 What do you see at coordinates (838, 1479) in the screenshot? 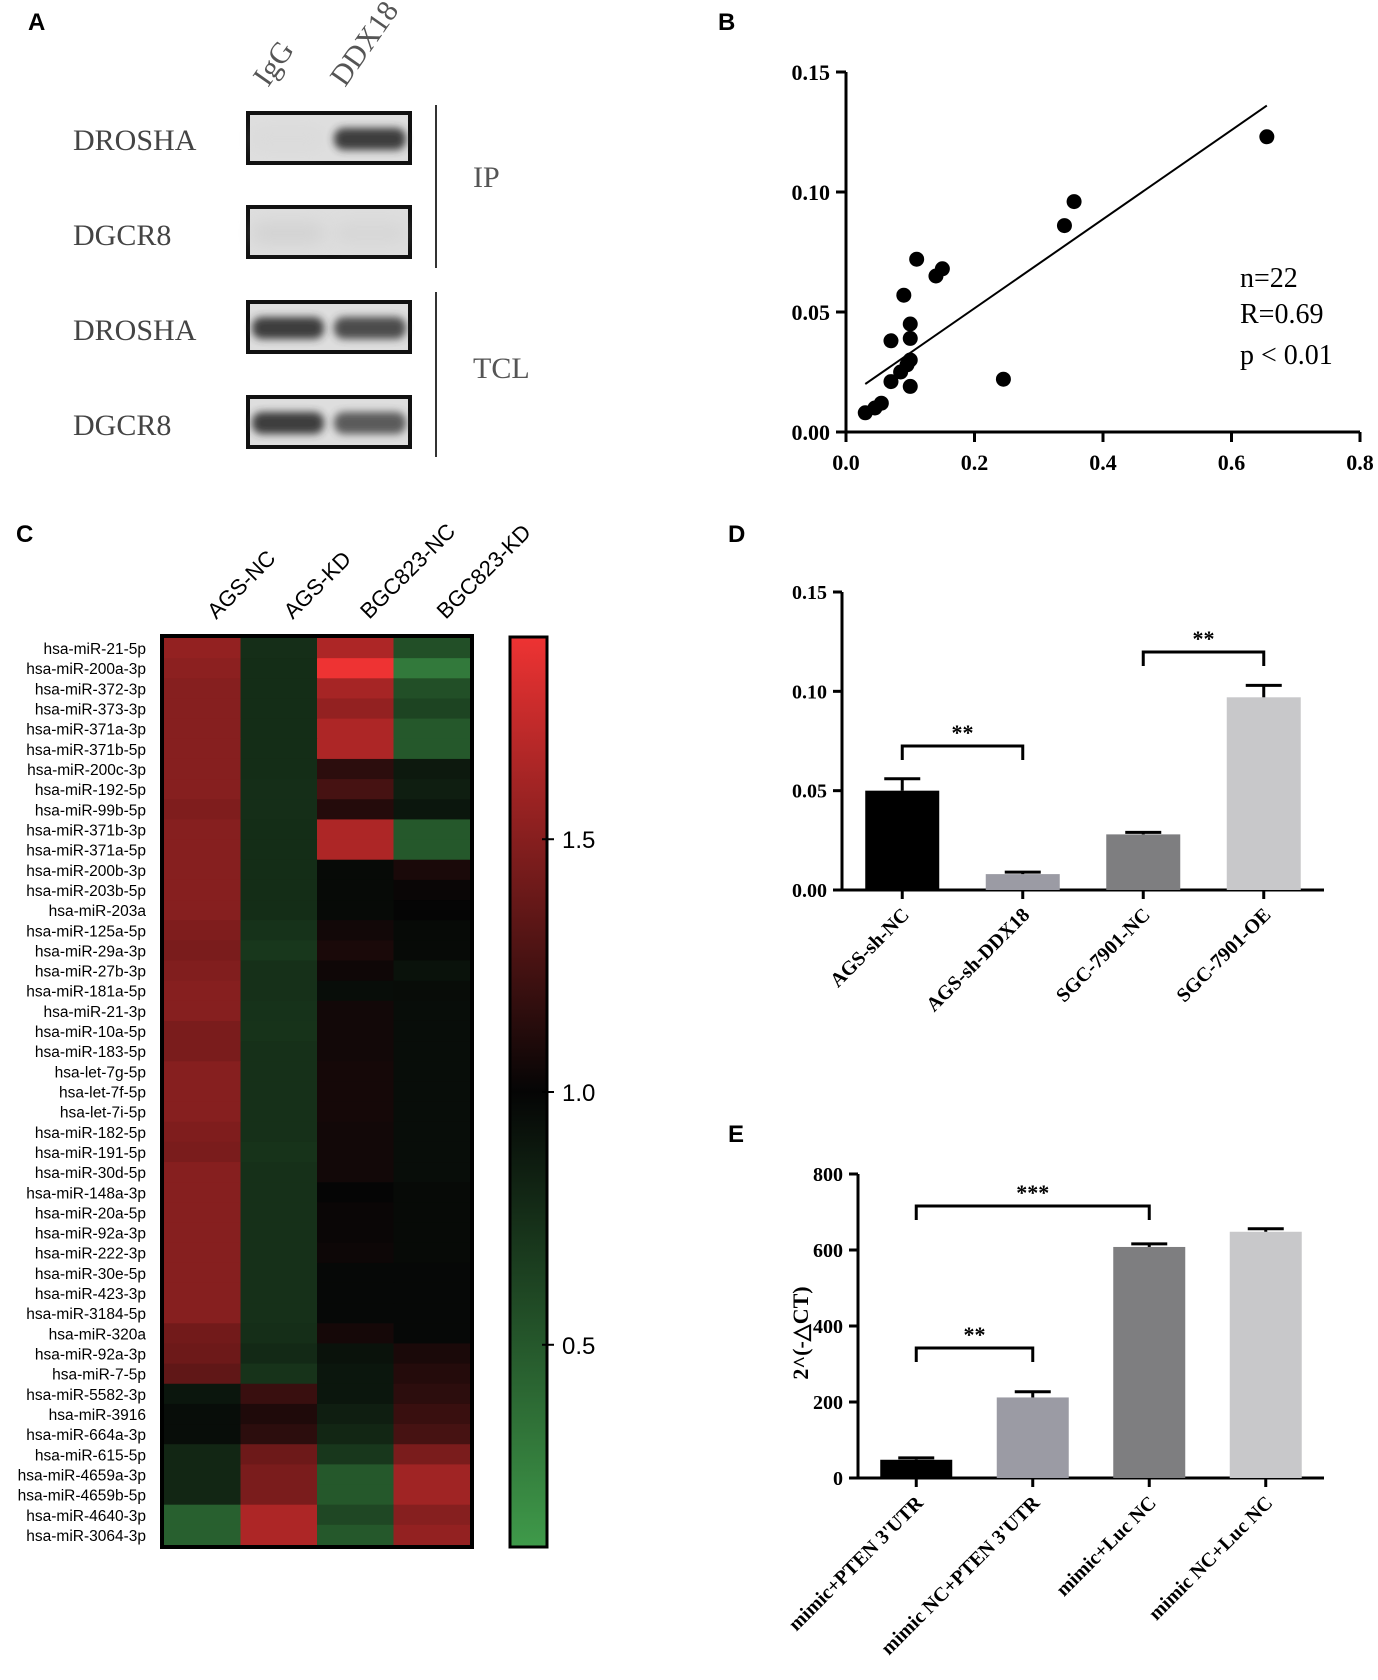
I see `y-tick-label: 0` at bounding box center [838, 1479].